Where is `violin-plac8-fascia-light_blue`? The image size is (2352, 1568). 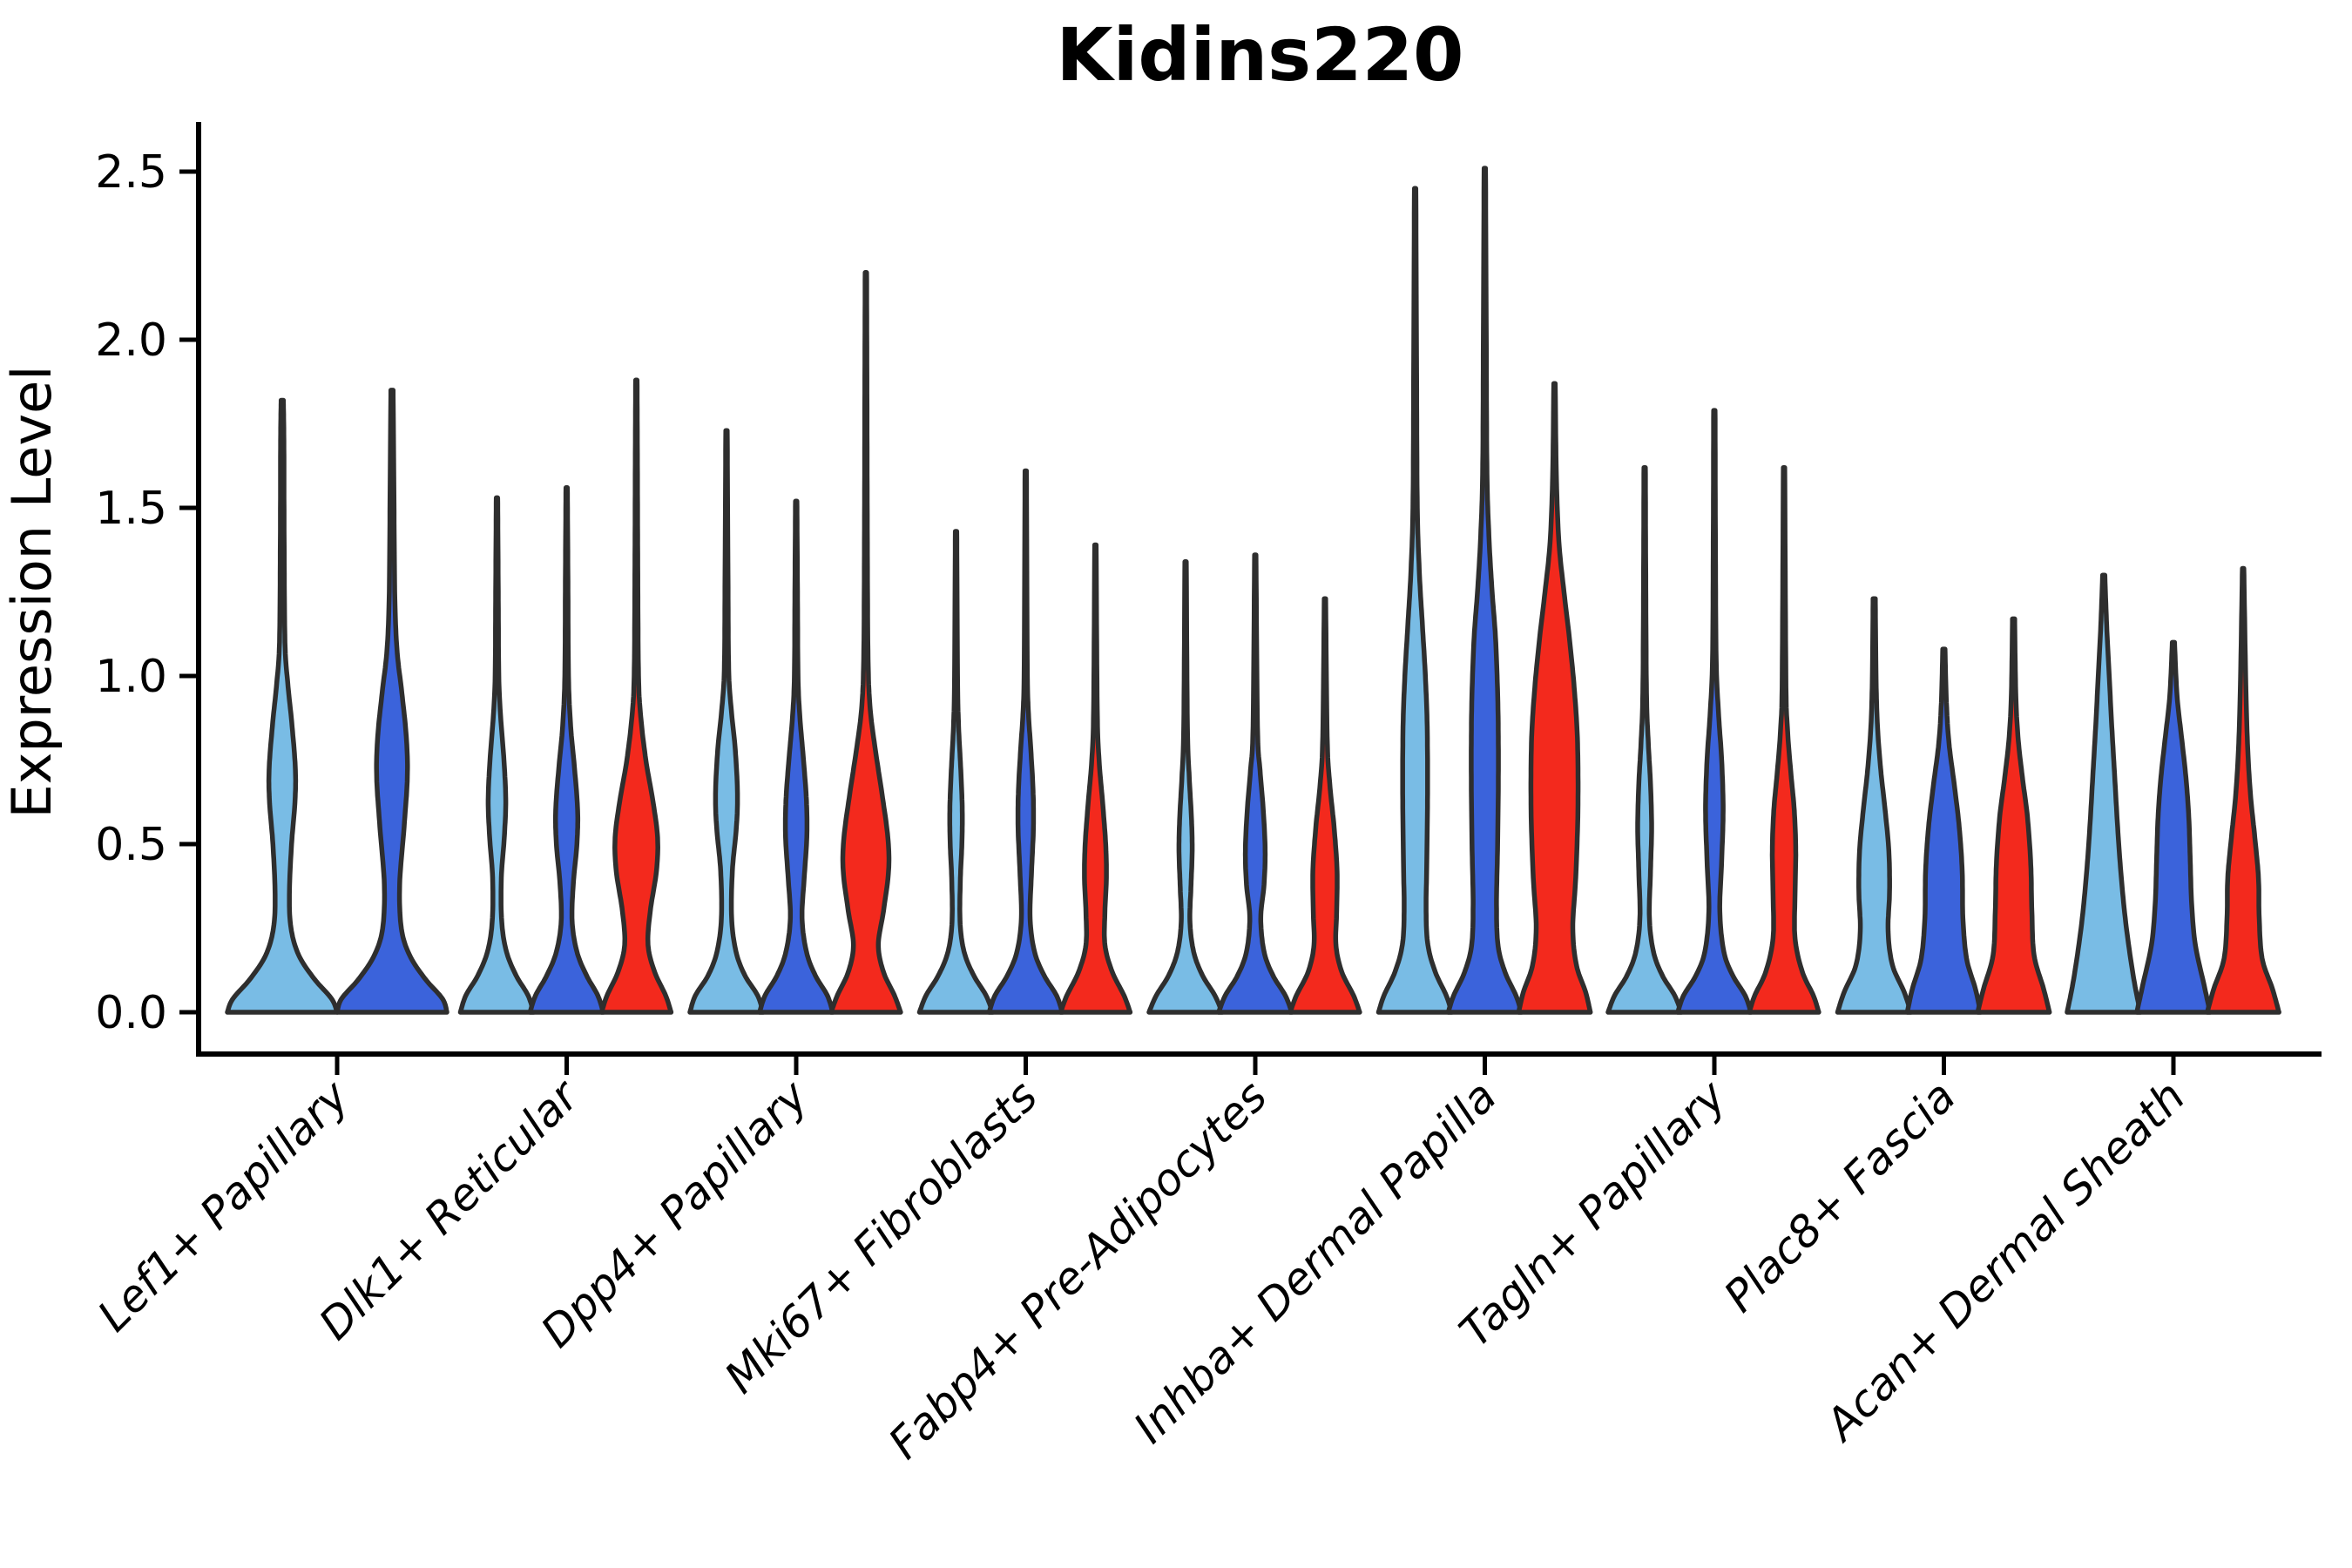
violin-plac8-fascia-light_blue is located at coordinates (1874, 805).